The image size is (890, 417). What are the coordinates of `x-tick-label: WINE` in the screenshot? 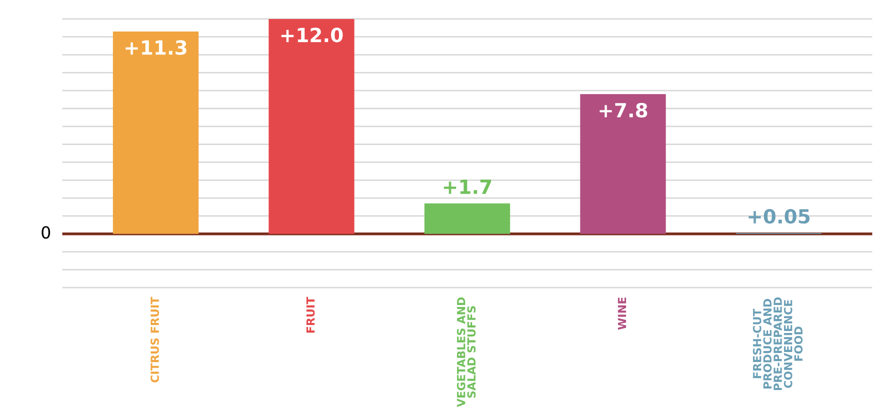 It's located at (622, 314).